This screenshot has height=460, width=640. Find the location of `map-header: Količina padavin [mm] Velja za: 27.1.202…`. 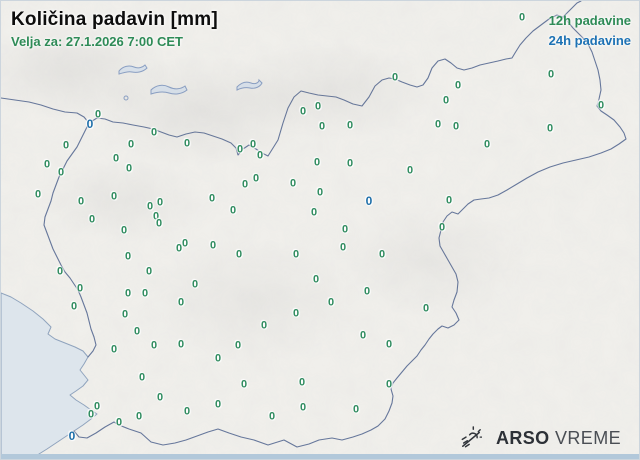

map-header: Količina padavin [mm] Velja za: 27.1.202… is located at coordinates (114, 29).